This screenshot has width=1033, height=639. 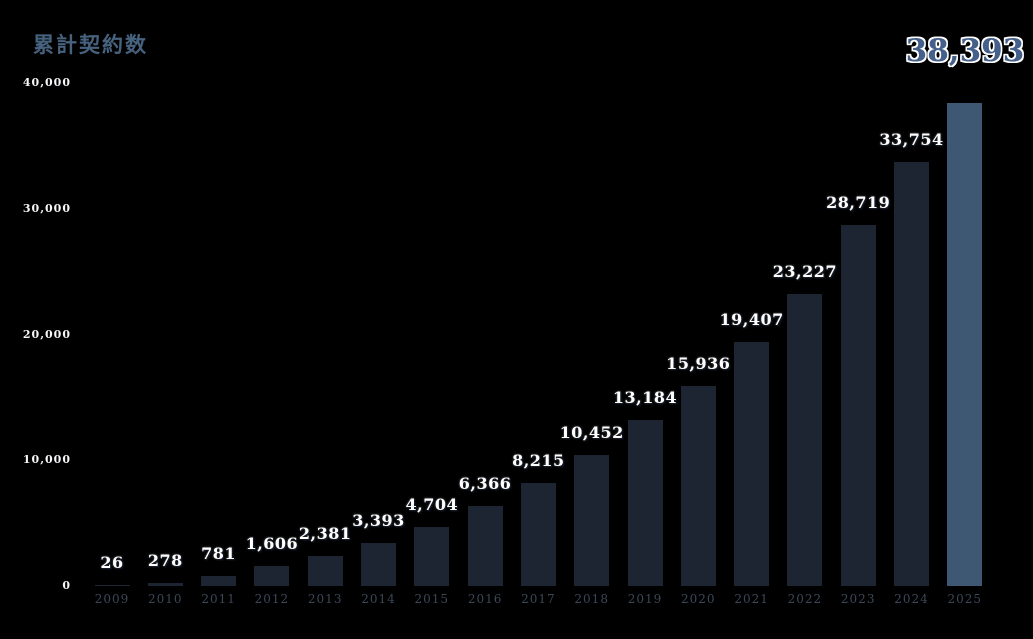 I want to click on bar-value-label: 781, so click(x=219, y=554).